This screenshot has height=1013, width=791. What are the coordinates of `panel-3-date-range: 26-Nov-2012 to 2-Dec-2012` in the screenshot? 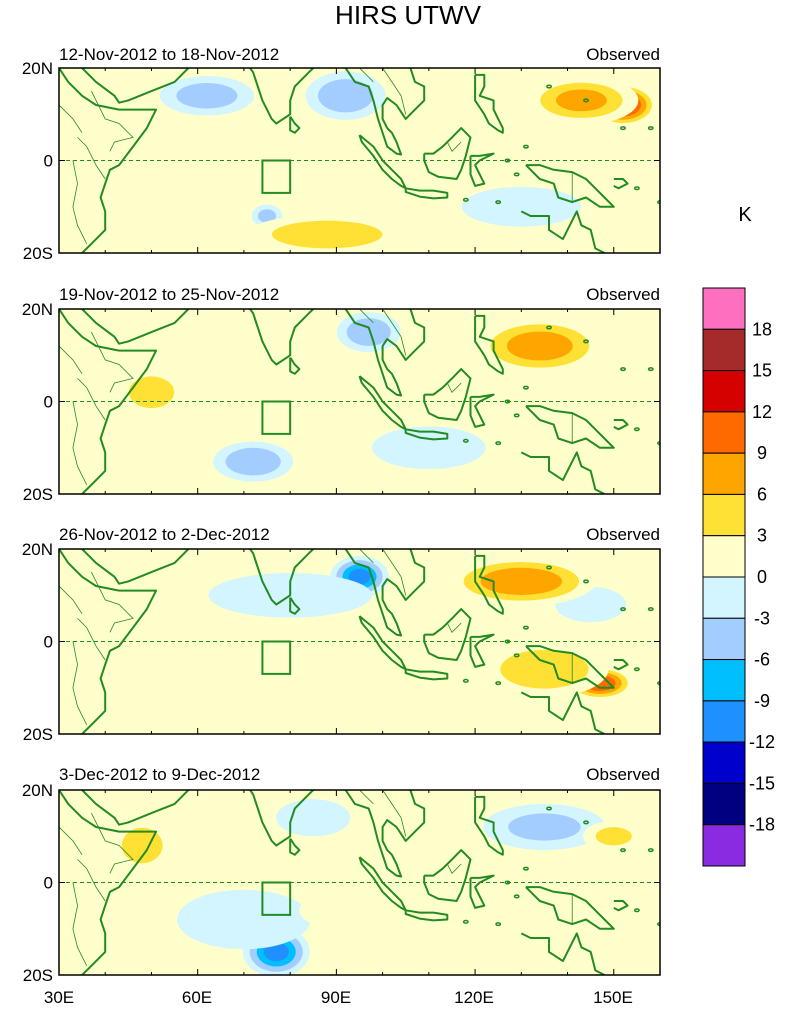 It's located at (164, 534).